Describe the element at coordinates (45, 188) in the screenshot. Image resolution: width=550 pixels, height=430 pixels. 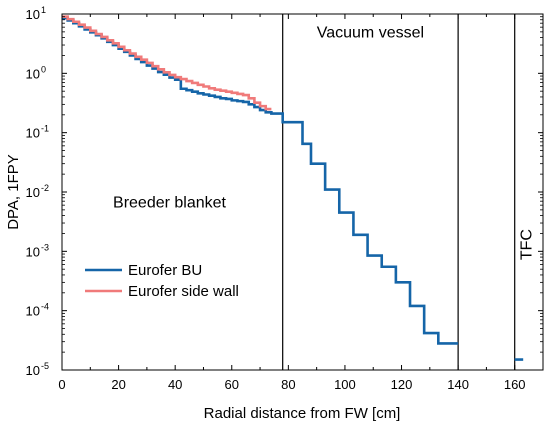
I see `y-tick-exponent-3: -2` at that location.